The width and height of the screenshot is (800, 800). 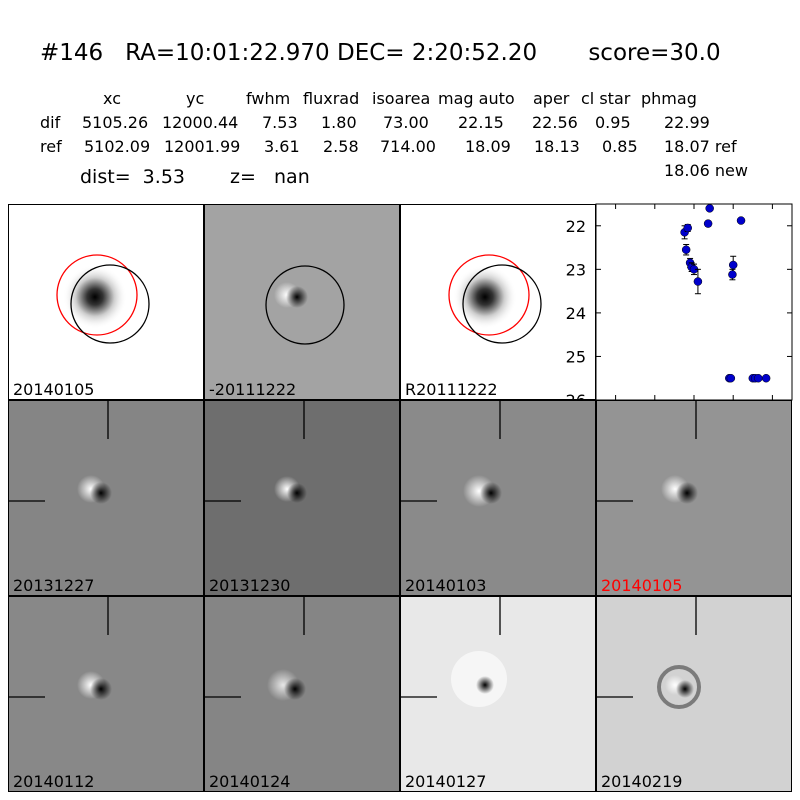 What do you see at coordinates (54, 389) in the screenshot?
I see `panel-label: 20140105` at bounding box center [54, 389].